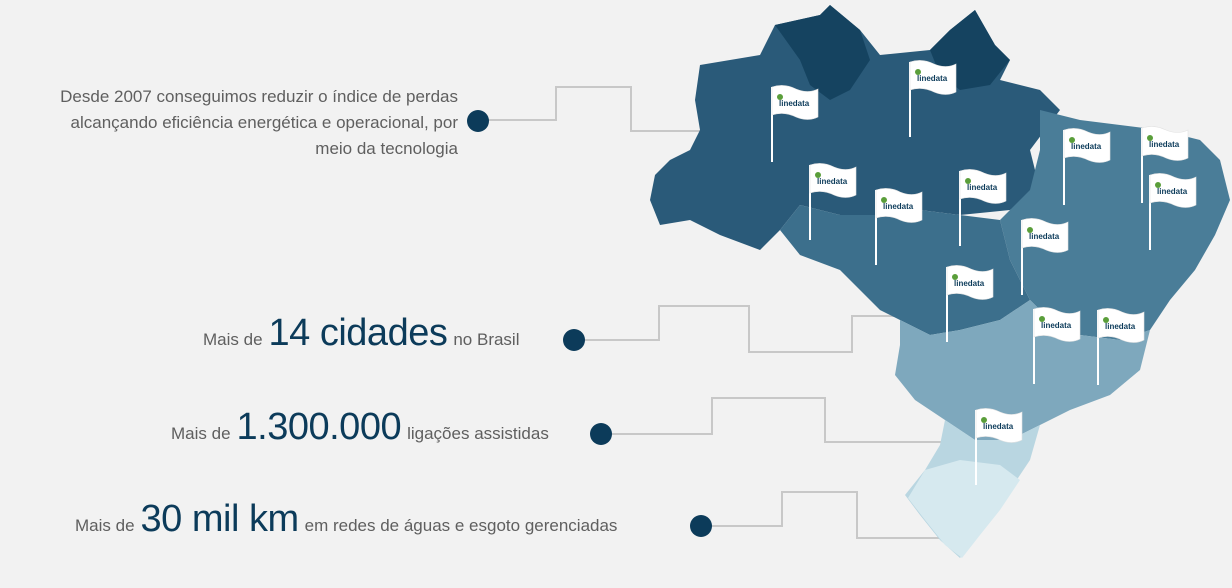 This screenshot has height=588, width=1232. I want to click on connector-line-cities, so click(742, 329).